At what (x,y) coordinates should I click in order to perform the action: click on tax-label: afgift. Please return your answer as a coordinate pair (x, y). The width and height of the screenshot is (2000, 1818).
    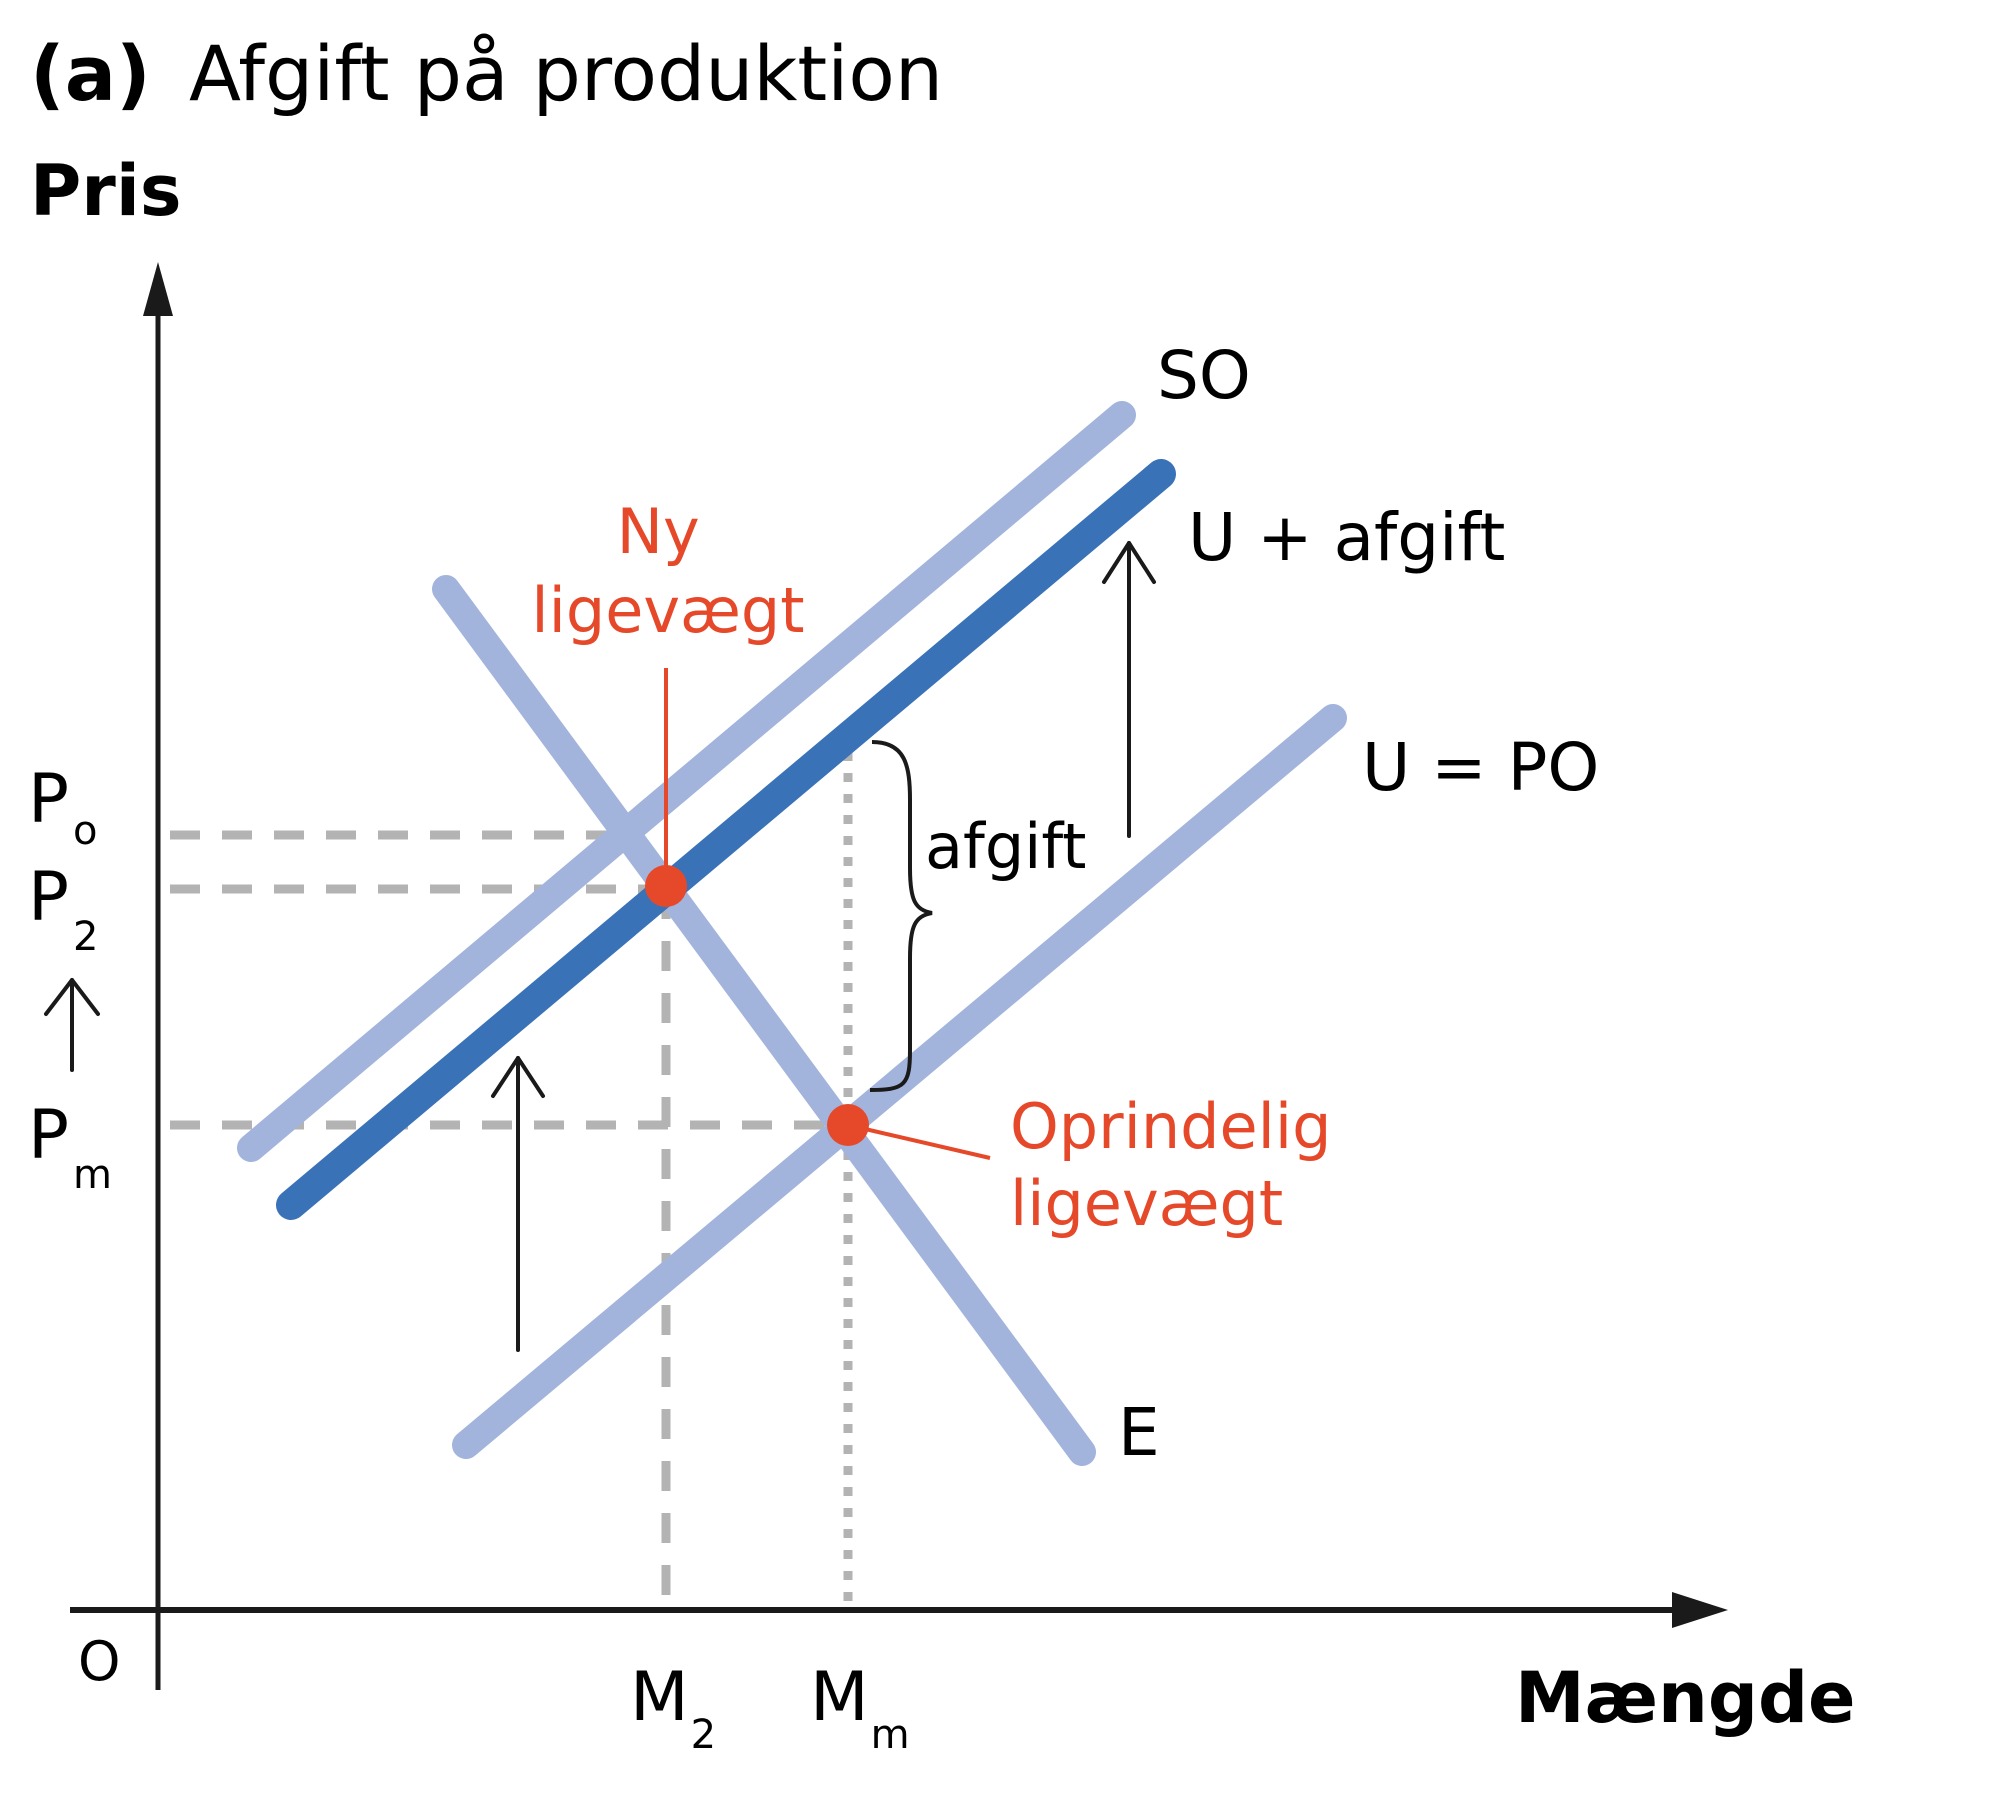
    Looking at the image, I should click on (1005, 846).